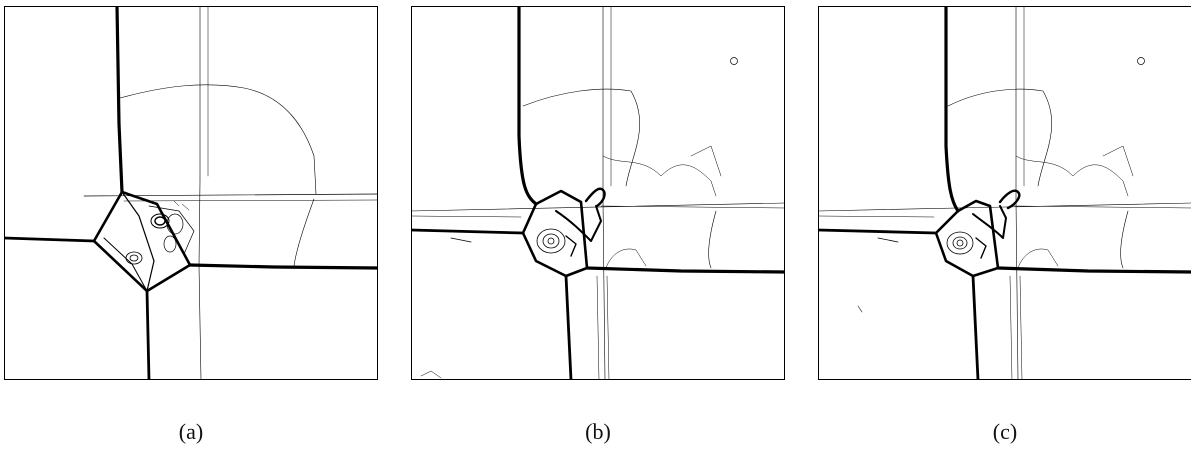 Image resolution: width=1191 pixels, height=457 pixels. What do you see at coordinates (1005, 431) in the screenshot?
I see `caption-c: (c)` at bounding box center [1005, 431].